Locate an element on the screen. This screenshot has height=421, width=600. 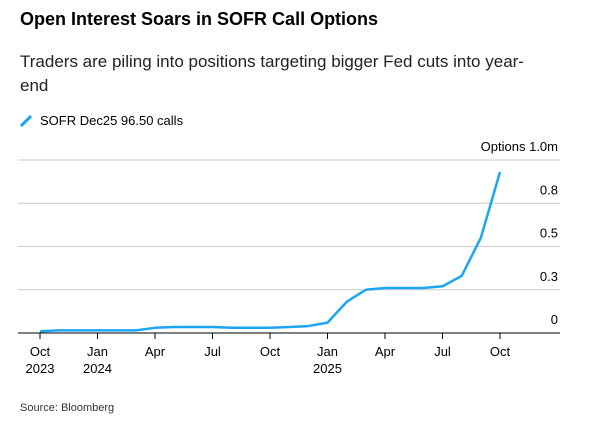
legend: SOFR Dec25 96.50 calls is located at coordinates (101, 120).